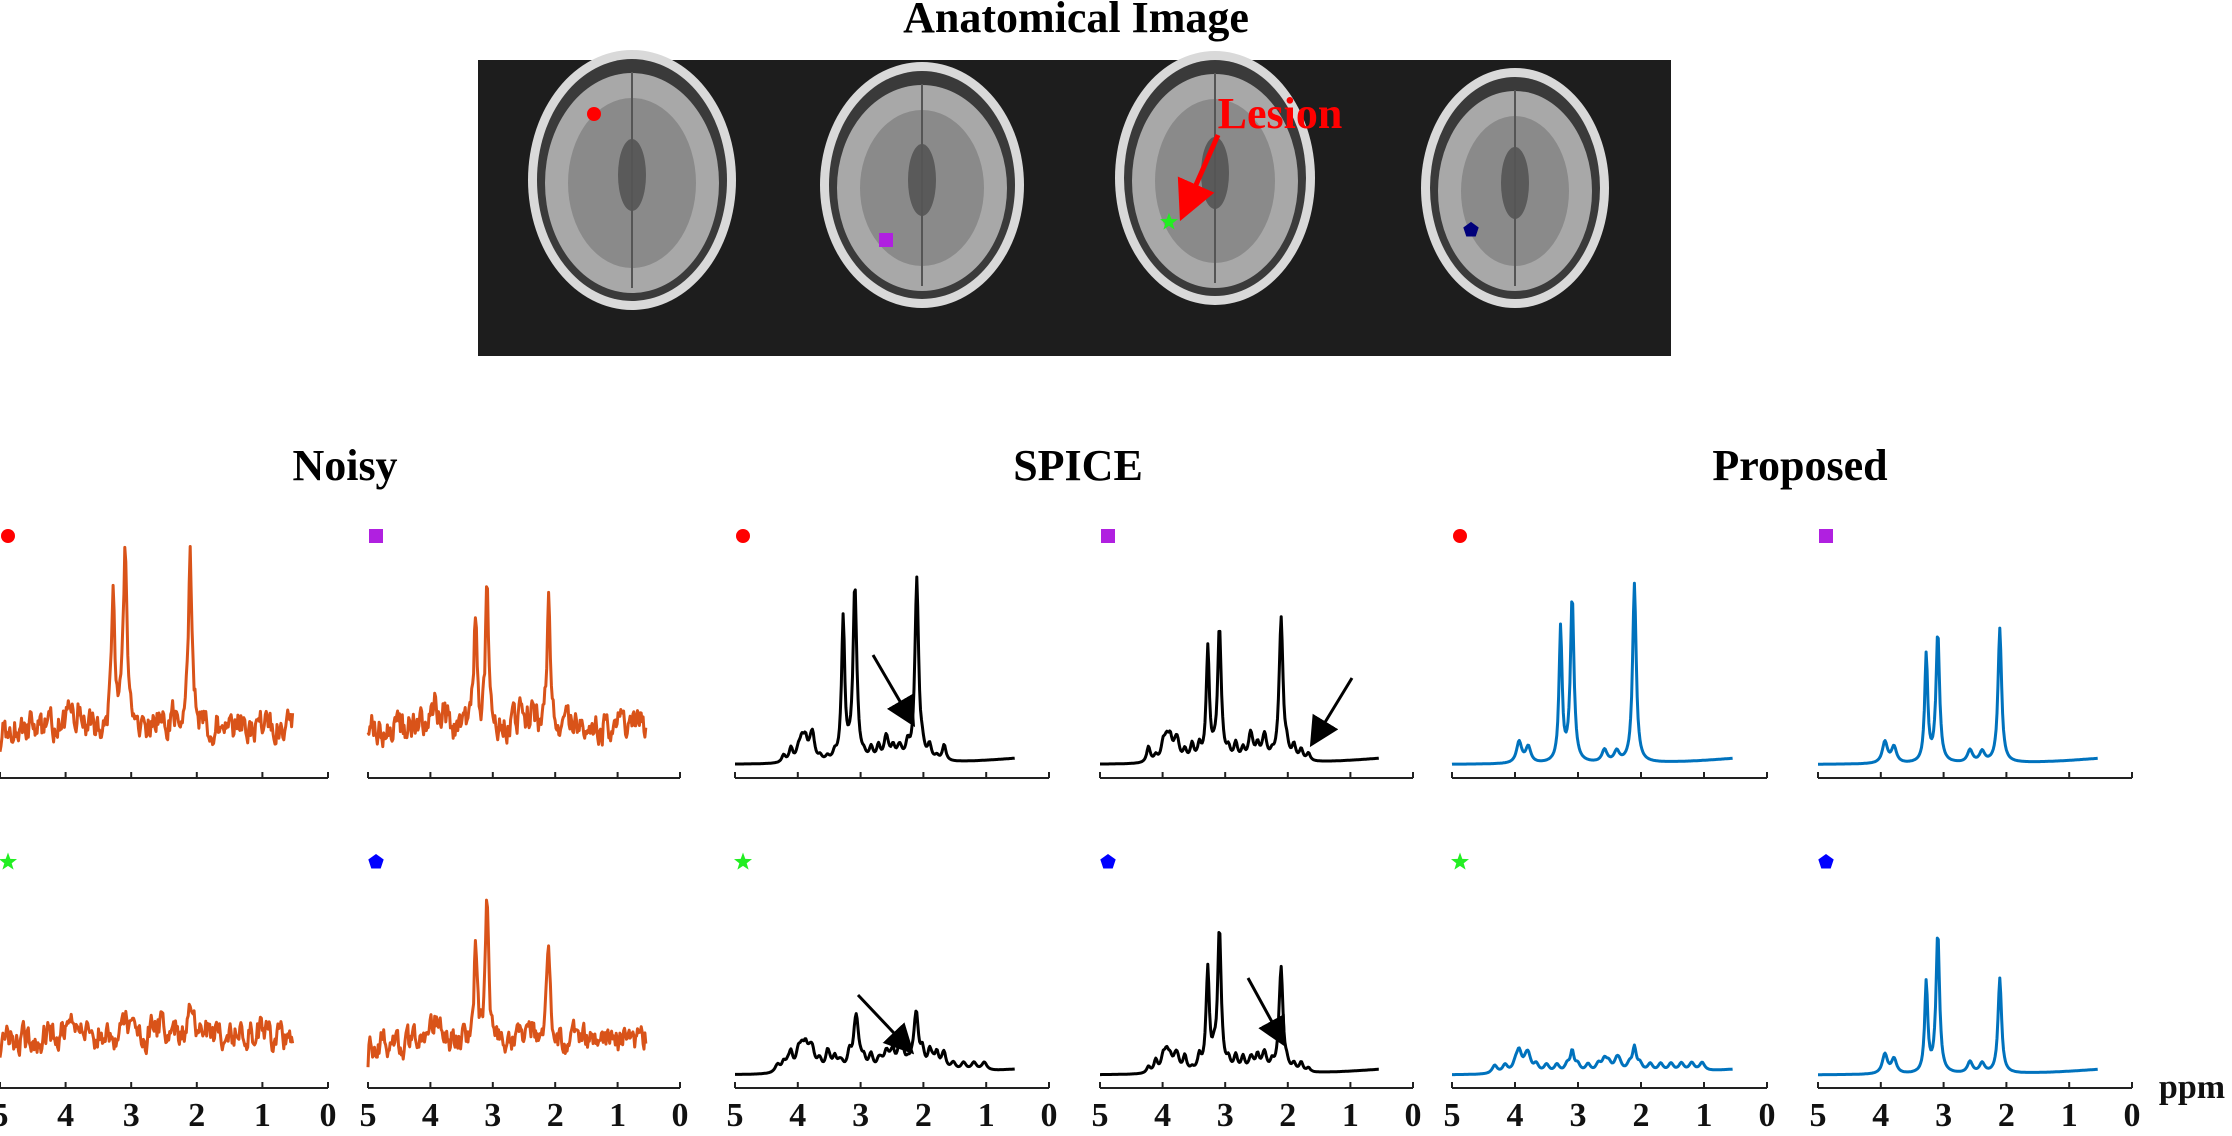 This screenshot has width=2232, height=1136. I want to click on method-title-proposed: Proposed, so click(1799, 465).